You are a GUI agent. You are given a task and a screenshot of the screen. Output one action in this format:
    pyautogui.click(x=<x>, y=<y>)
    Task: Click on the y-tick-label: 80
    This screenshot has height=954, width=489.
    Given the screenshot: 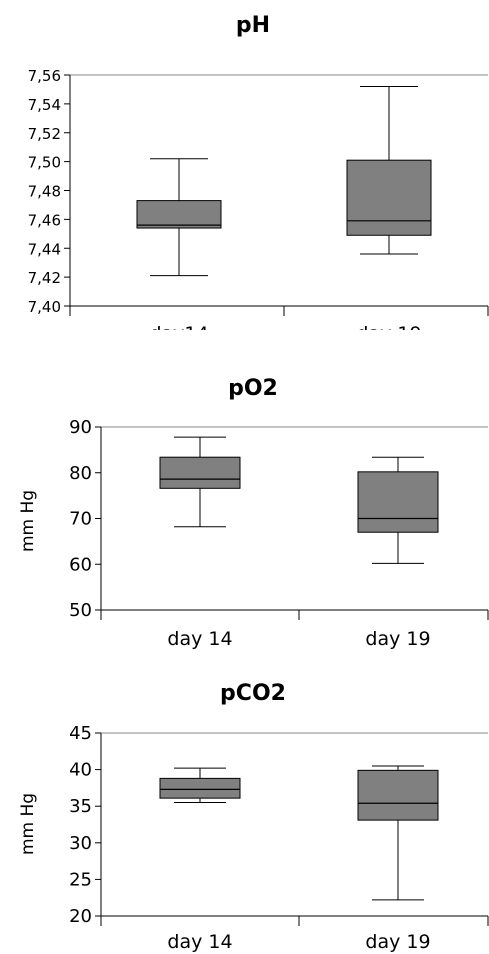 What is the action you would take?
    pyautogui.click(x=80, y=473)
    